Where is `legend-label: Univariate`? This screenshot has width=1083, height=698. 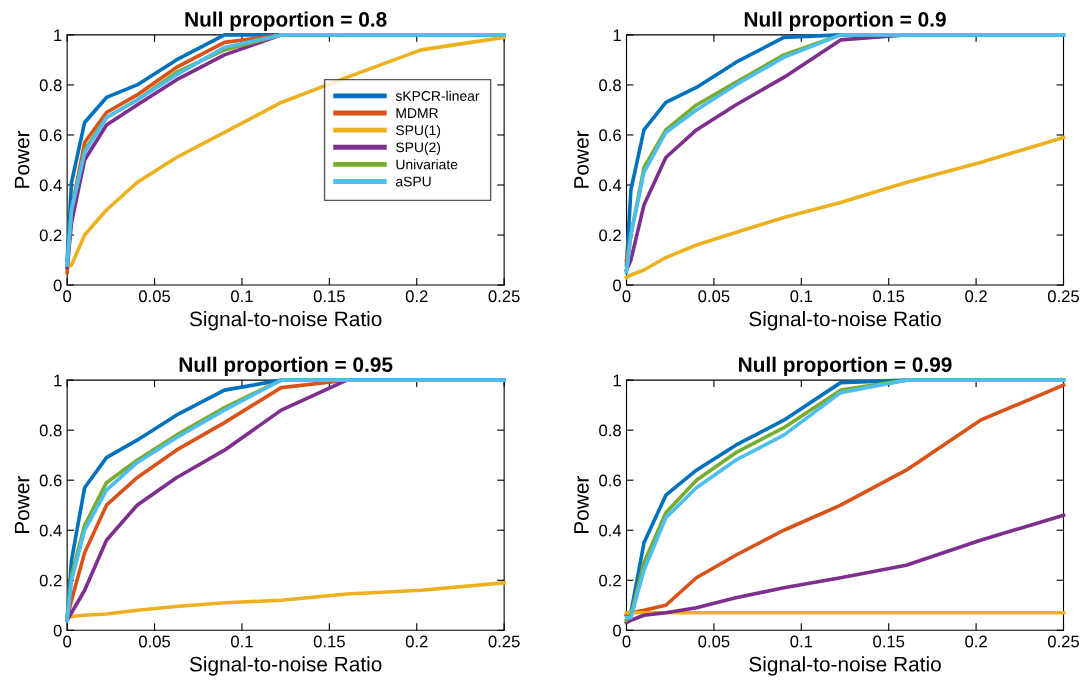
legend-label: Univariate is located at coordinates (427, 164).